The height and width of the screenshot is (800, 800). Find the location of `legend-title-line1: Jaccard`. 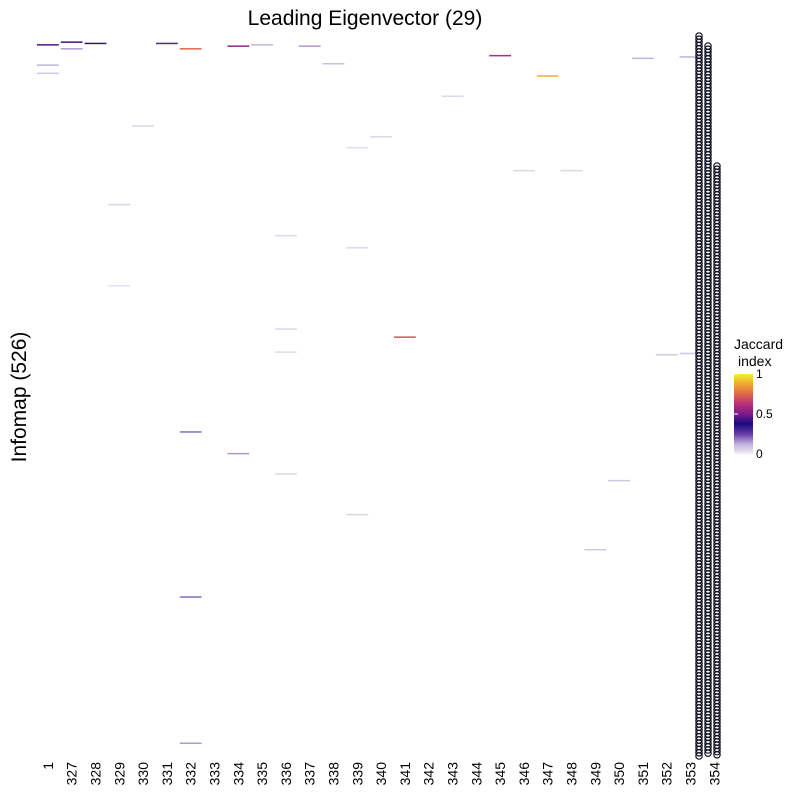

legend-title-line1: Jaccard is located at coordinates (758, 344).